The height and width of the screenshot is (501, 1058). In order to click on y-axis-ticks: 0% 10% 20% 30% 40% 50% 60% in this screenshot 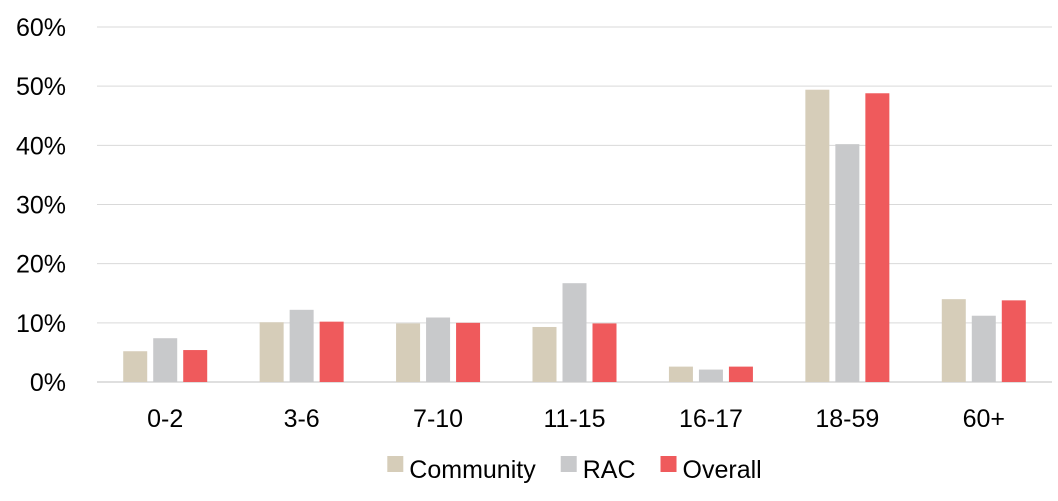, I will do `click(41, 205)`.